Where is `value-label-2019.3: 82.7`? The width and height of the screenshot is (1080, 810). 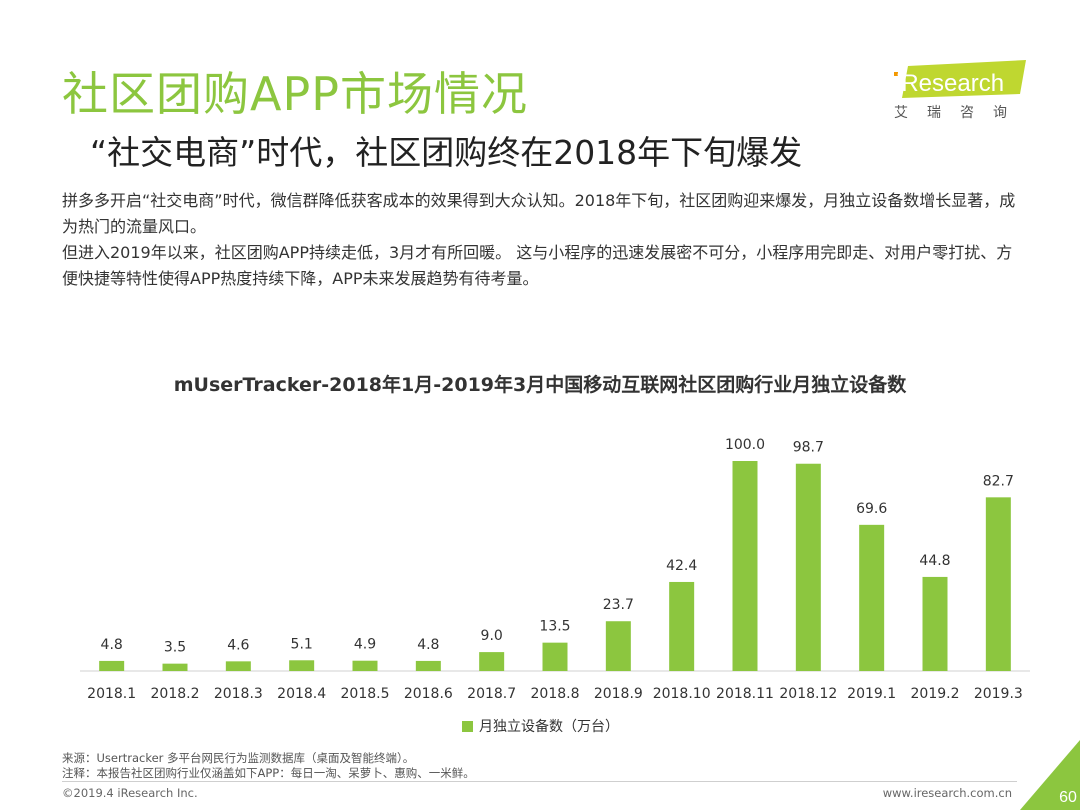
value-label-2019.3: 82.7 is located at coordinates (998, 481).